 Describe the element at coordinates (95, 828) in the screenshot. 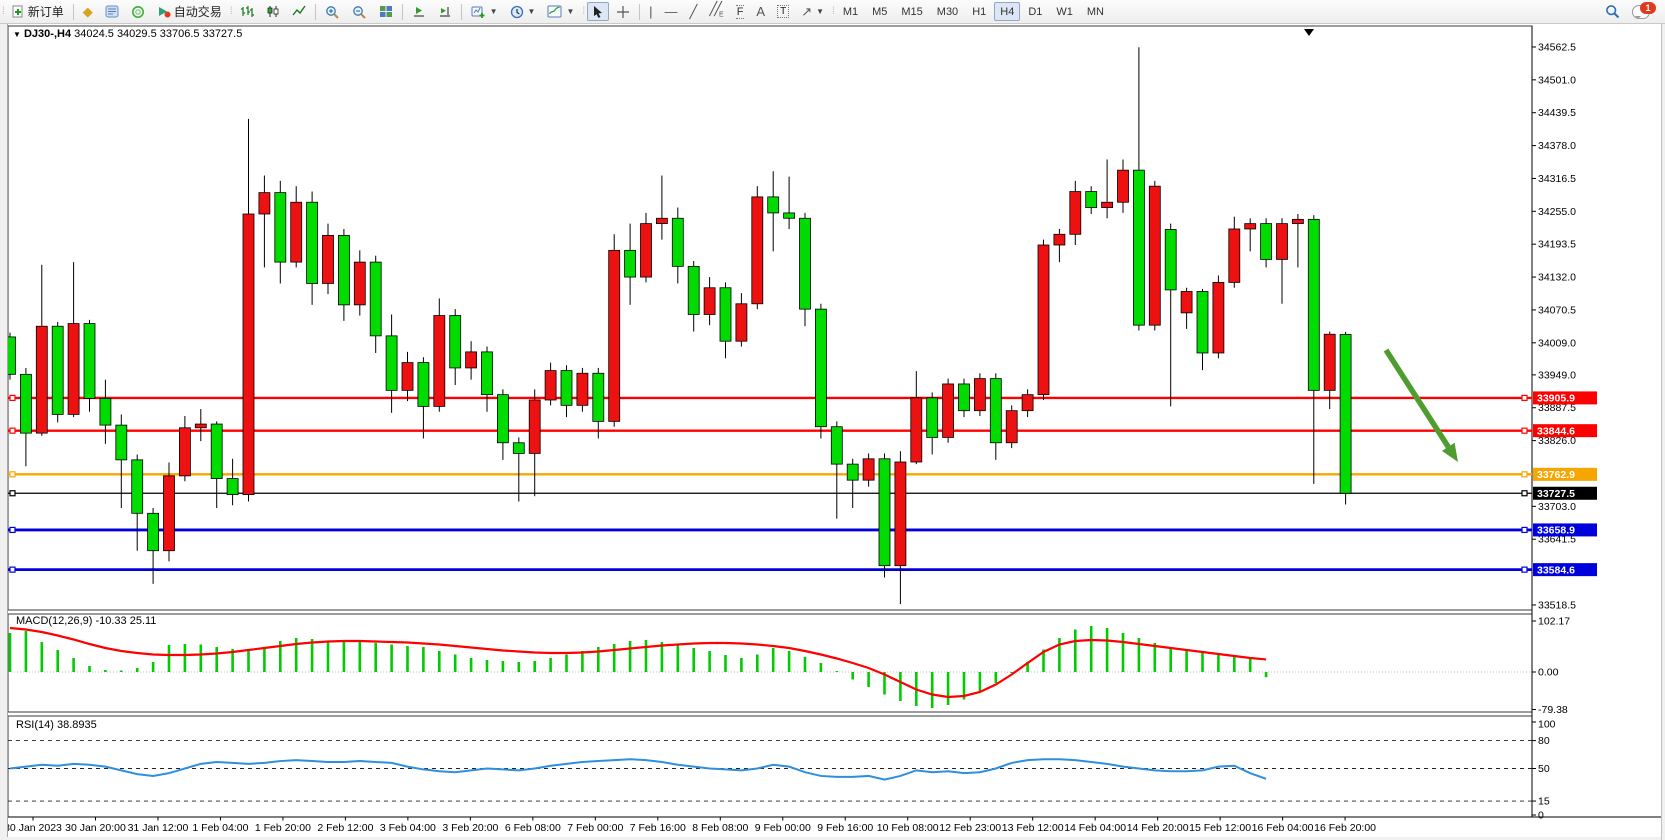

I see `time-axis-label: 30 Jan 20:00` at that location.